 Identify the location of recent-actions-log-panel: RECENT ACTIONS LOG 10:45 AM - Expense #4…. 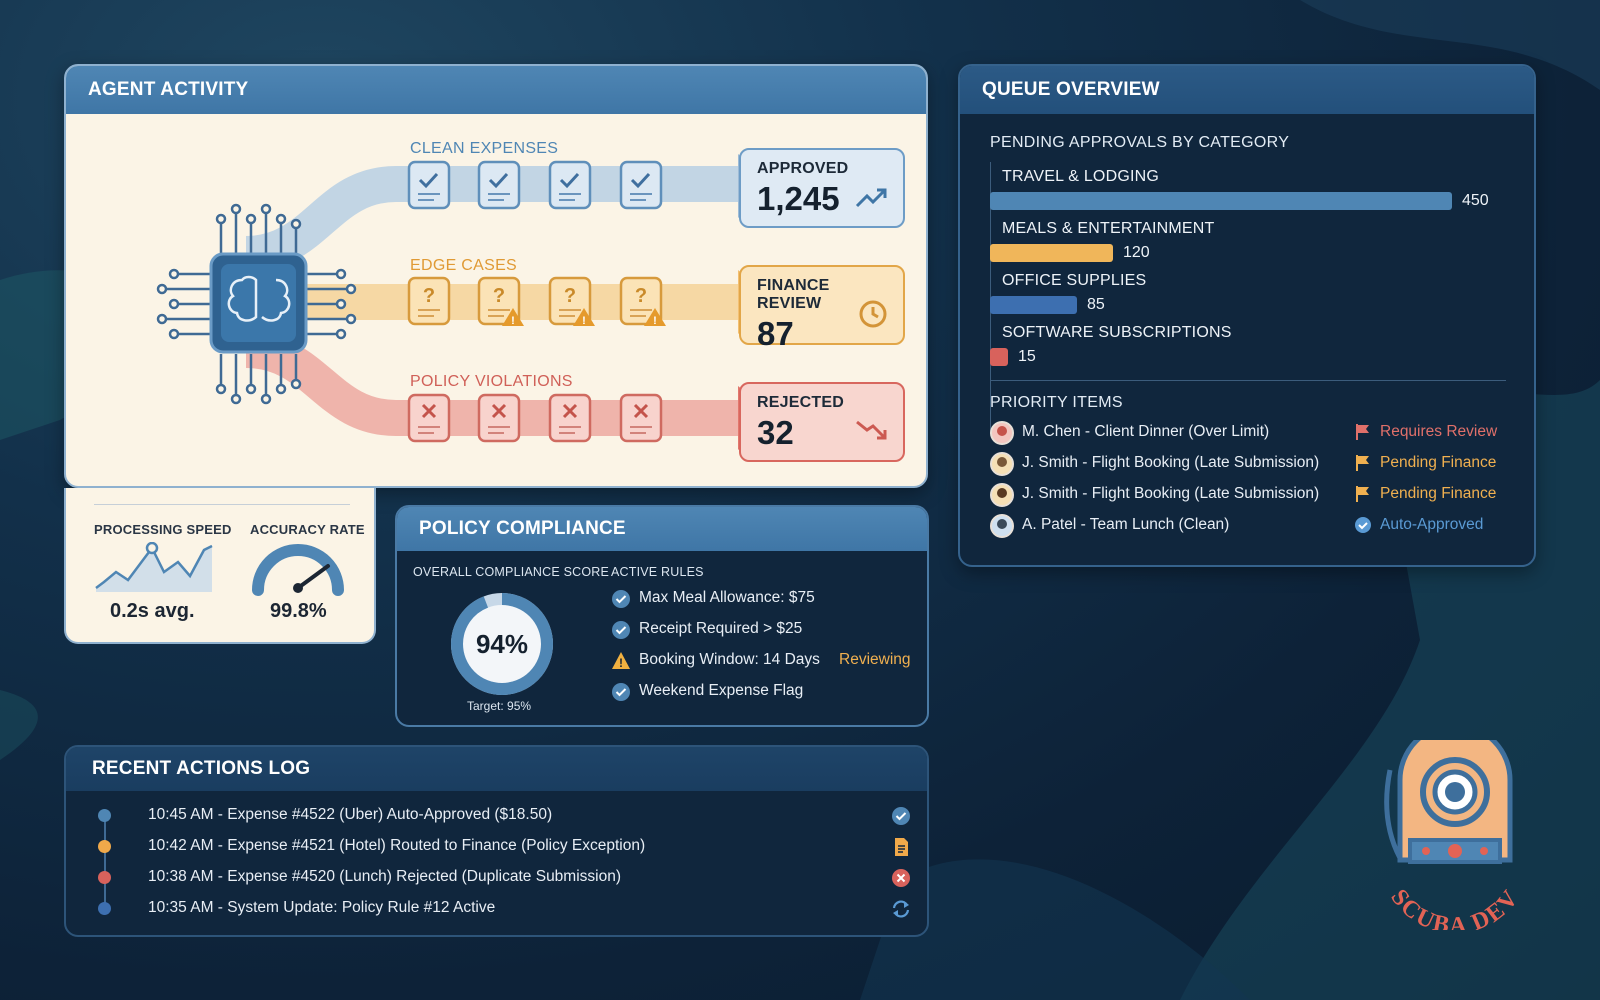
(496, 841).